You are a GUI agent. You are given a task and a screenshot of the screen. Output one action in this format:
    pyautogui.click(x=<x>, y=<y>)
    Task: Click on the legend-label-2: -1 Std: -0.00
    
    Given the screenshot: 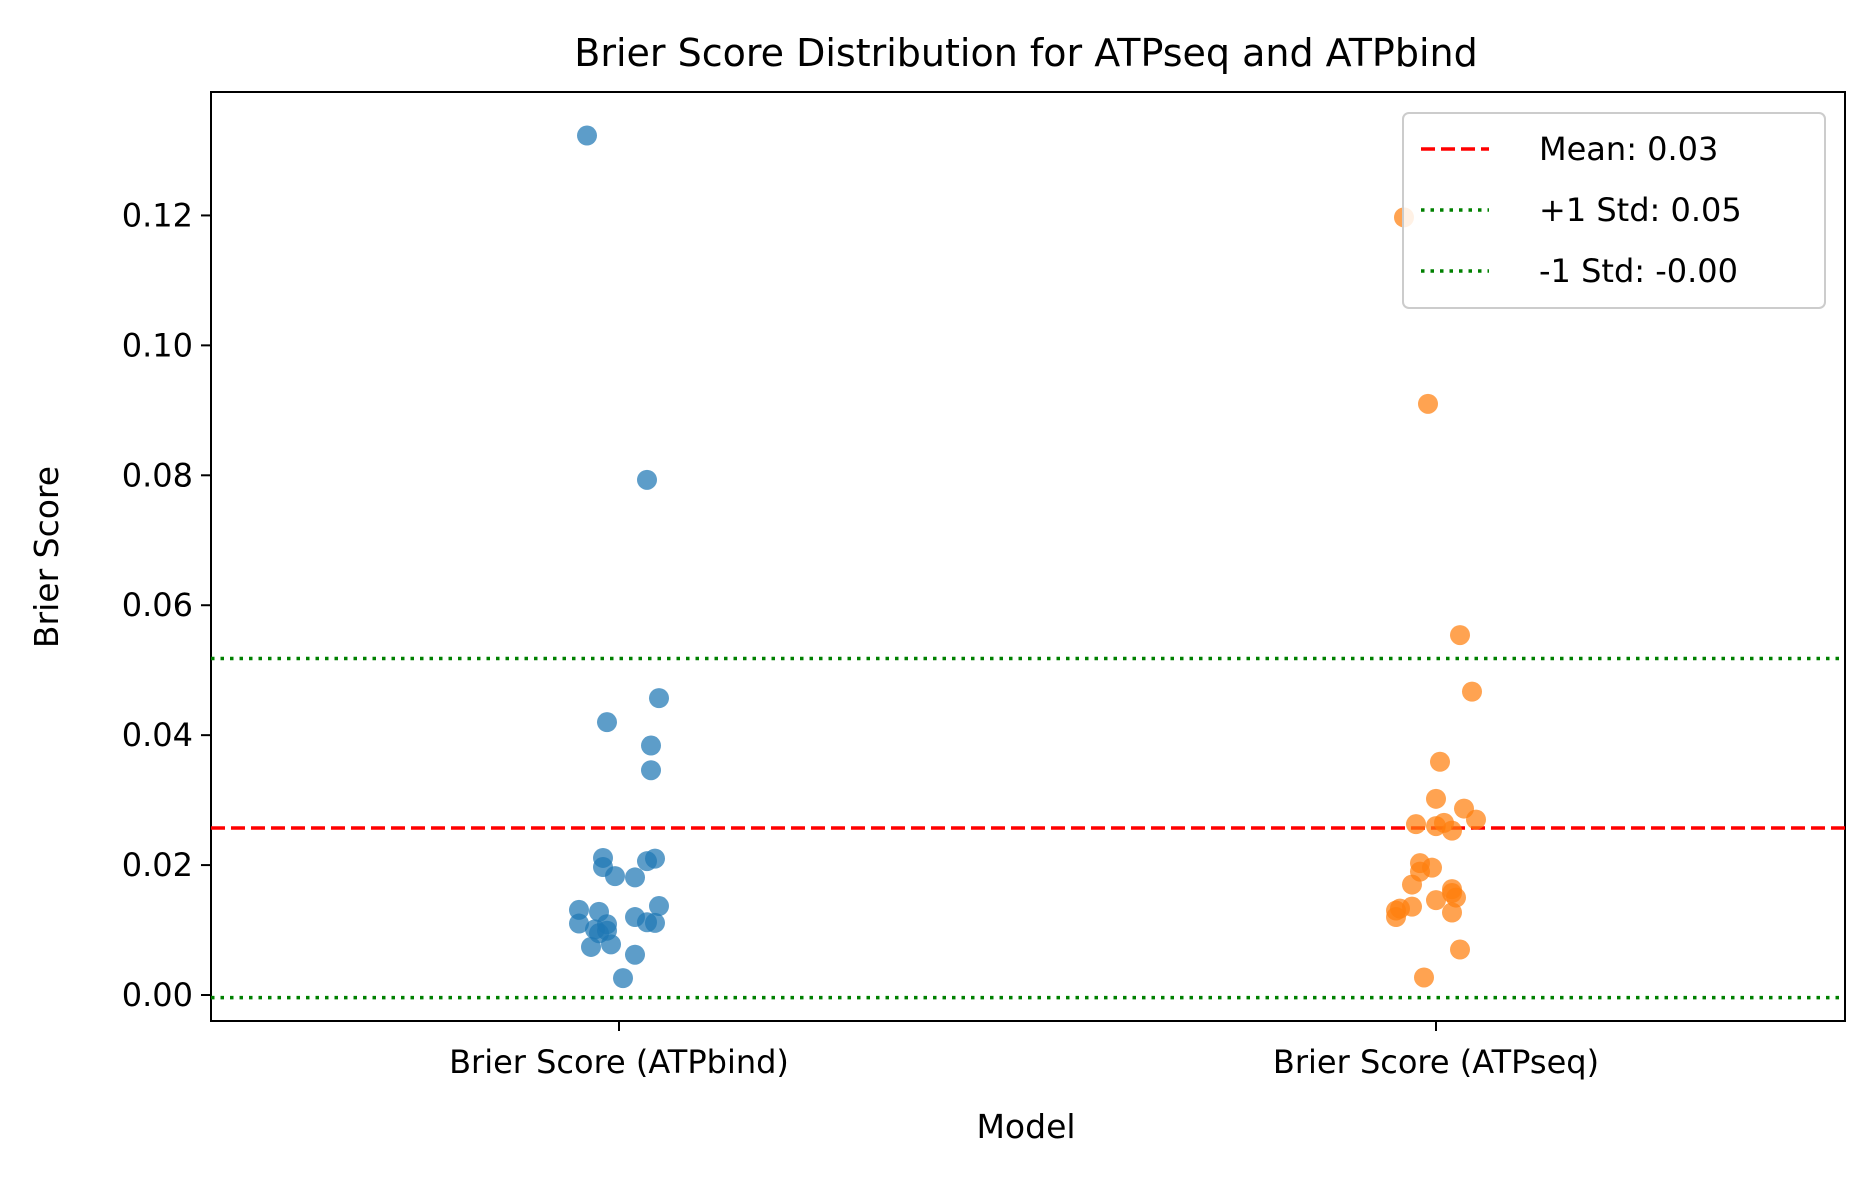 What is the action you would take?
    pyautogui.click(x=1638, y=271)
    